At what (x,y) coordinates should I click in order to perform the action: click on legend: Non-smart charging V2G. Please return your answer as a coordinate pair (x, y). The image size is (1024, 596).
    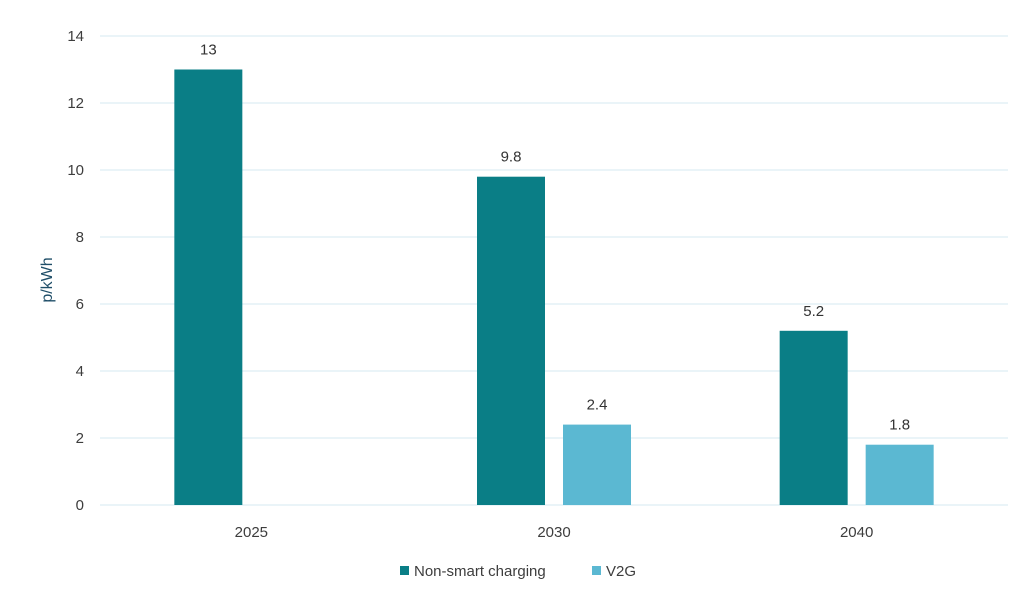
    Looking at the image, I should click on (518, 571).